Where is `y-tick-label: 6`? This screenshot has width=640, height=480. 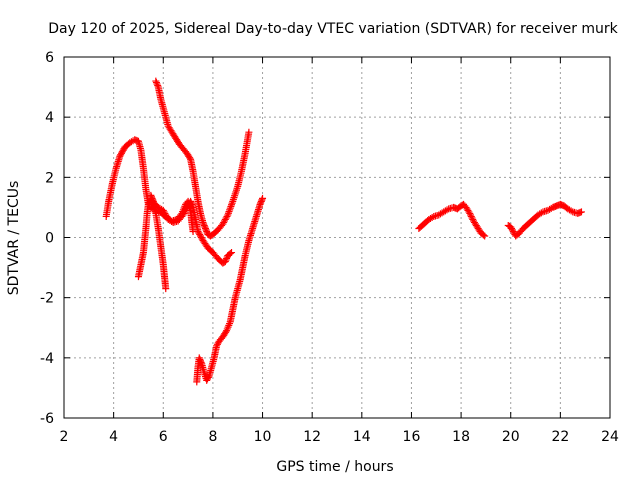
y-tick-label: 6 is located at coordinates (49, 58).